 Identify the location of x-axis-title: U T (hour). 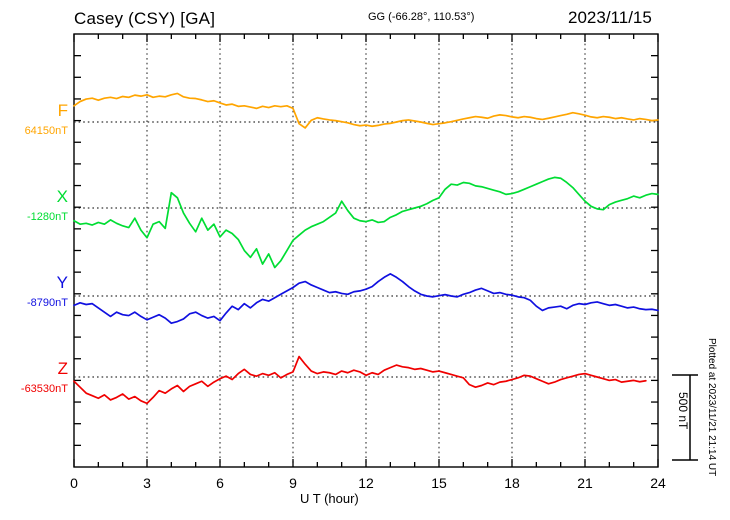
(329, 498).